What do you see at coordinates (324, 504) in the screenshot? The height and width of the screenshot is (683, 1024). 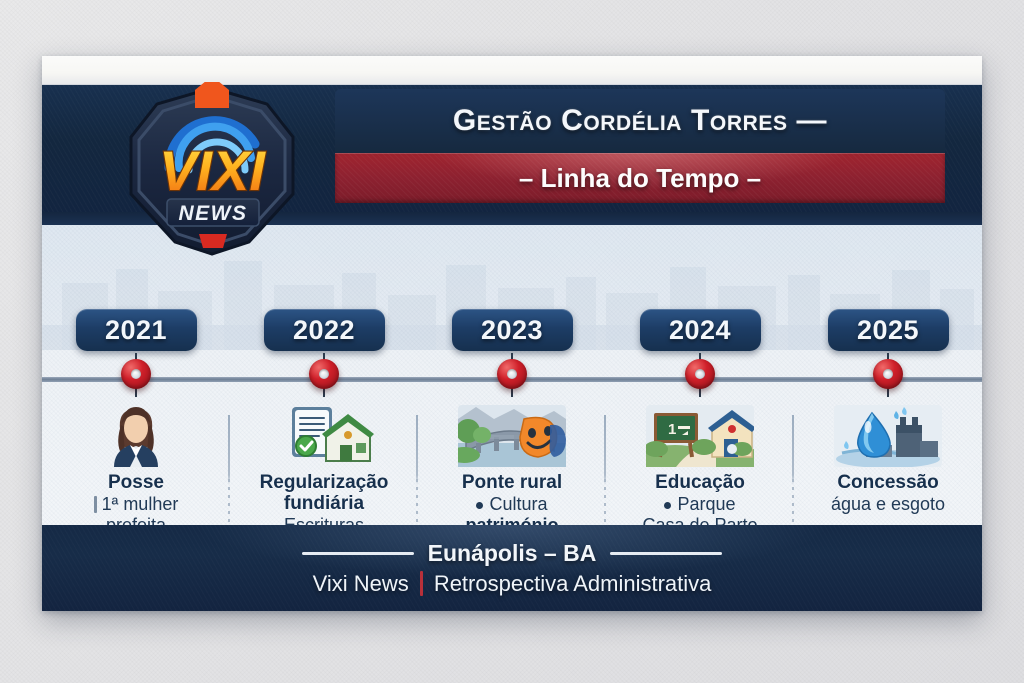 I see `column-title-line2: fundiária` at bounding box center [324, 504].